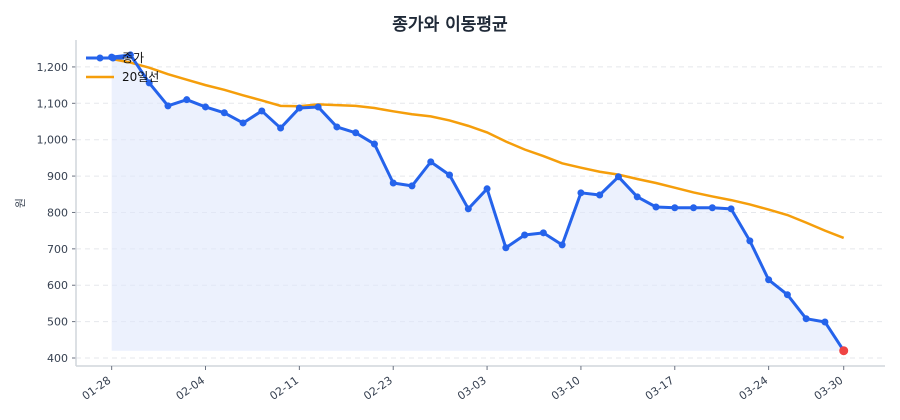 The width and height of the screenshot is (900, 420). Describe the element at coordinates (844, 351) in the screenshot. I see `last-close-point` at that location.